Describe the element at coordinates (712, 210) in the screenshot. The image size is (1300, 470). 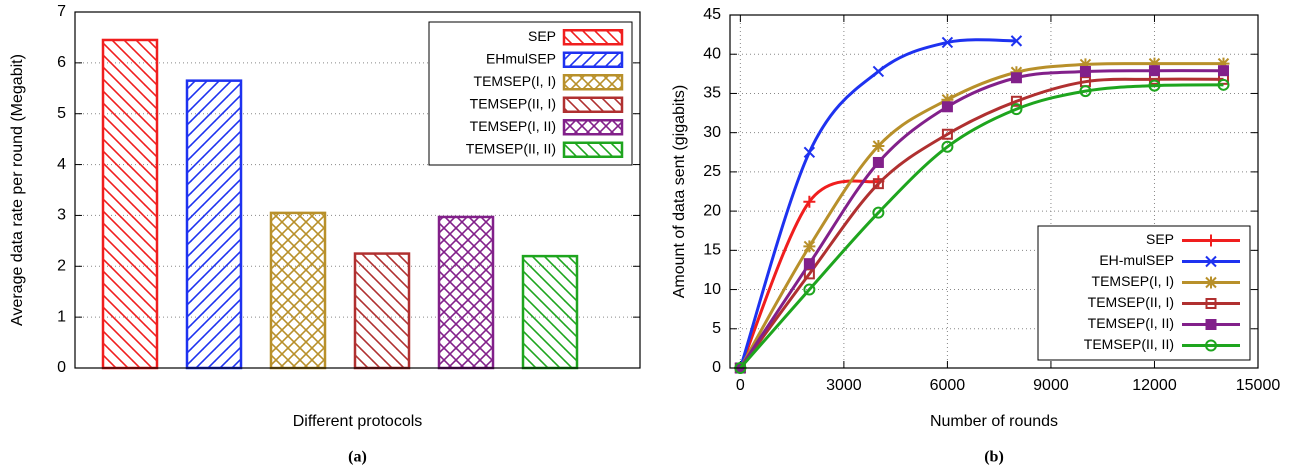
I see `y-tick-label: 20` at that location.